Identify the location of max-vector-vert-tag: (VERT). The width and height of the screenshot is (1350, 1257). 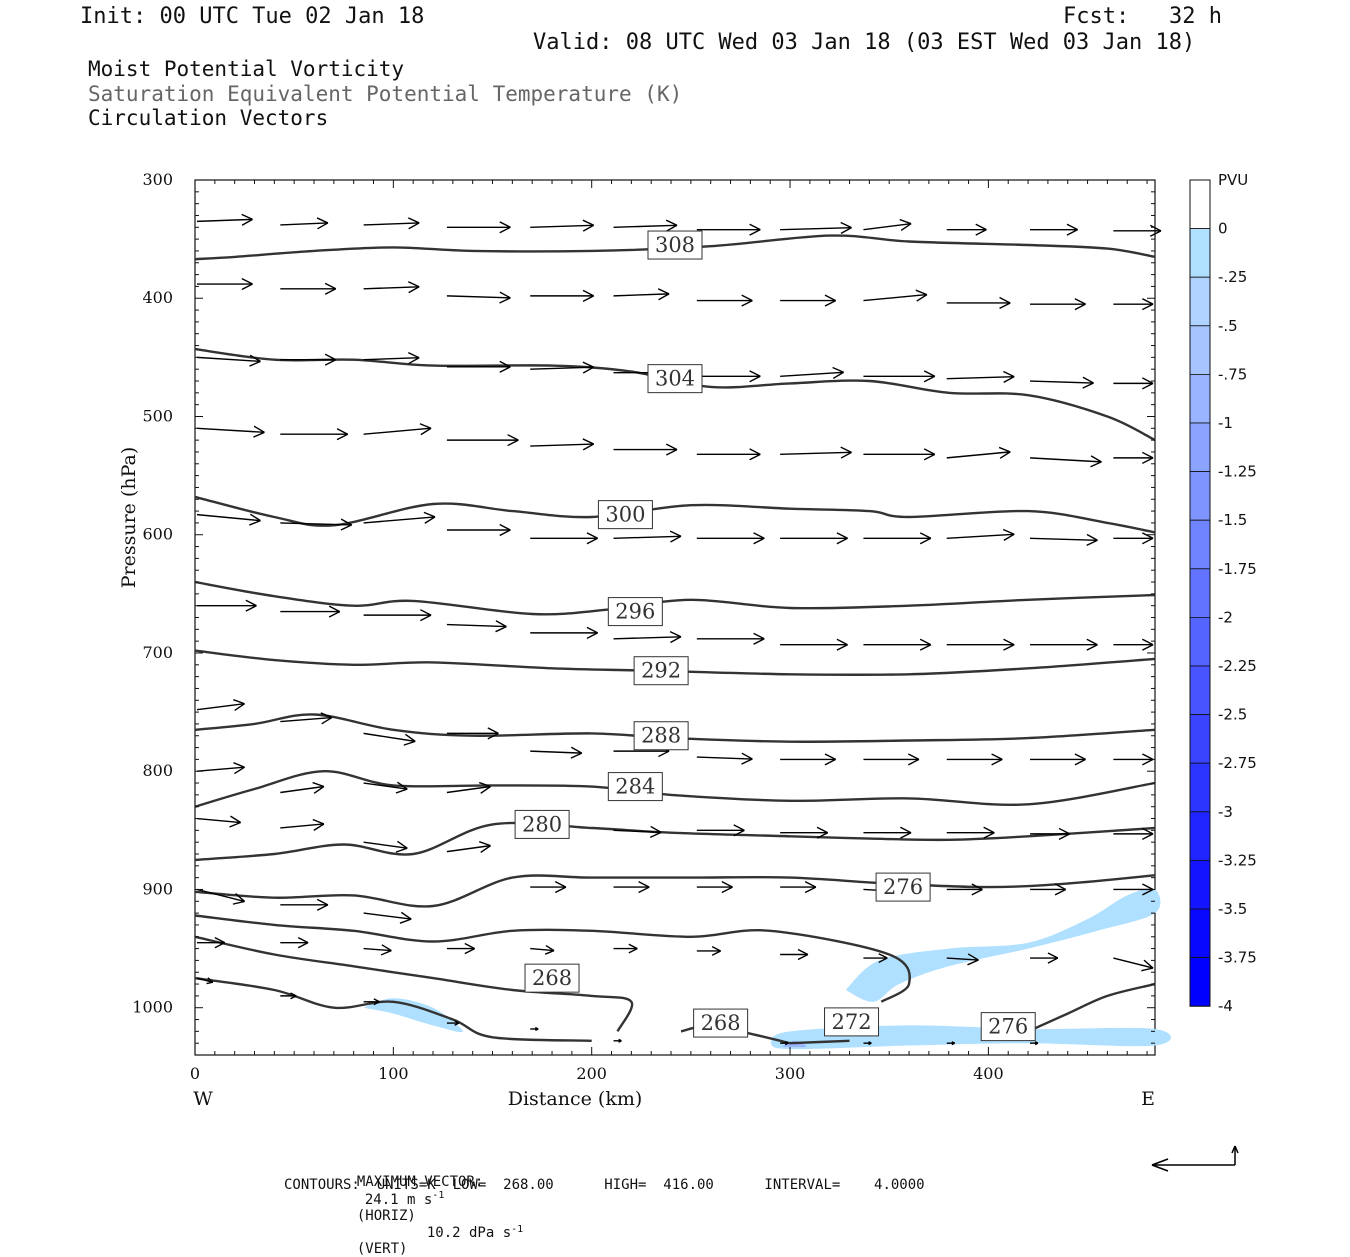
(382, 1249).